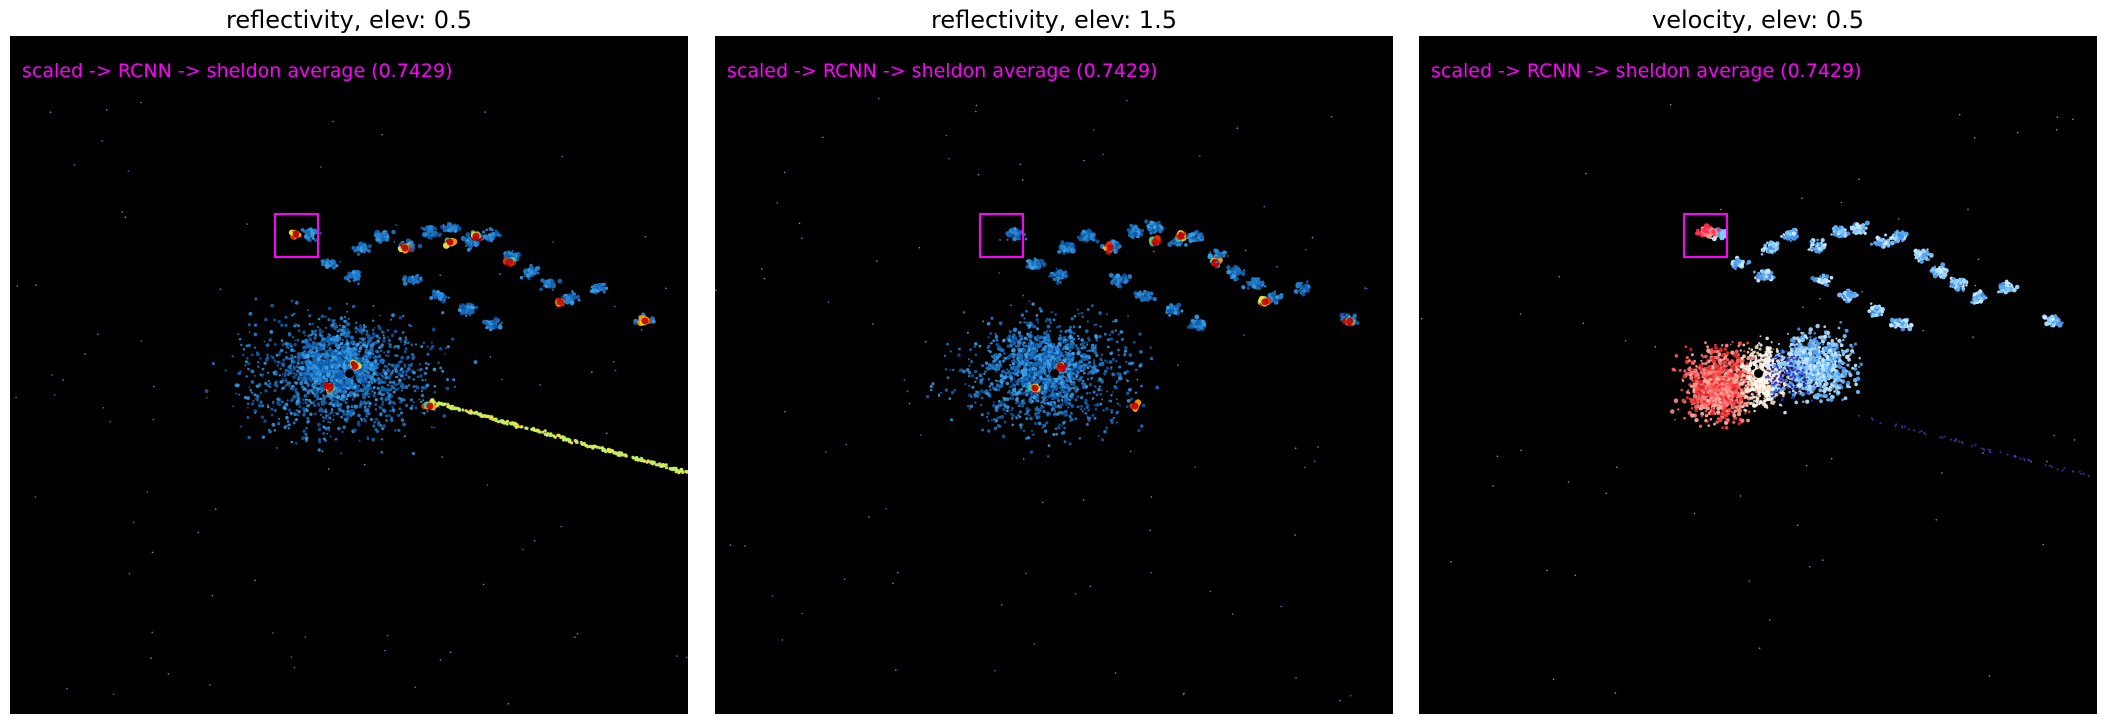 The image size is (2105, 723). Describe the element at coordinates (1758, 20) in the screenshot. I see `panel-title: velocity, elev: 0.5` at that location.